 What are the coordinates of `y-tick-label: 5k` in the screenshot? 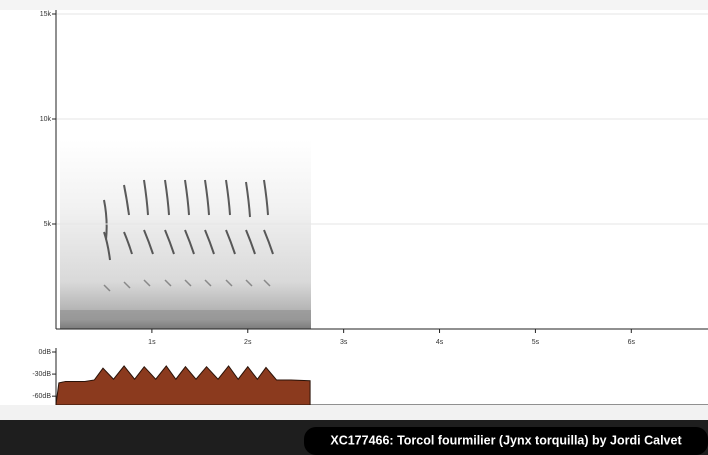 It's located at (48, 224).